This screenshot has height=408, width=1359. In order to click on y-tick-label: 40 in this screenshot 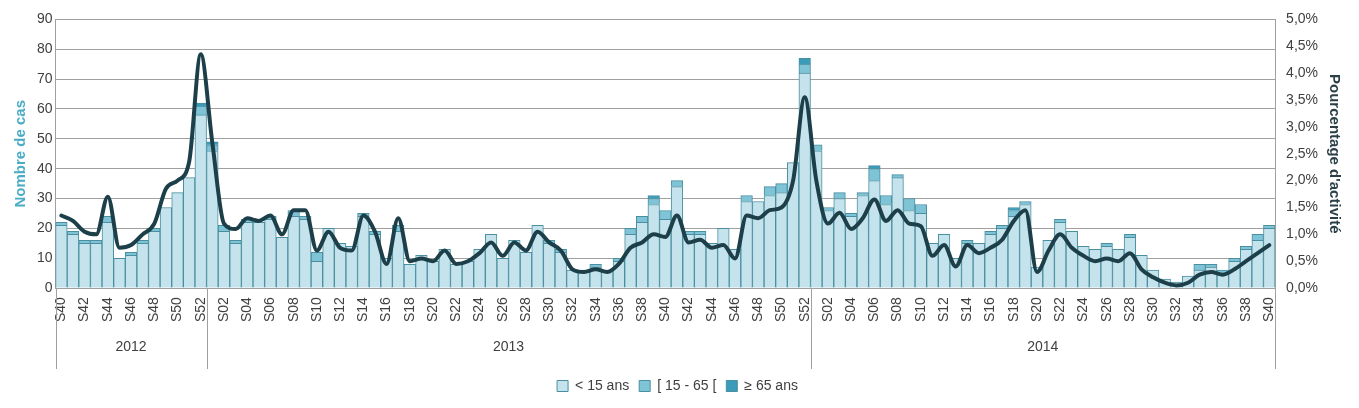, I will do `click(44, 167)`.